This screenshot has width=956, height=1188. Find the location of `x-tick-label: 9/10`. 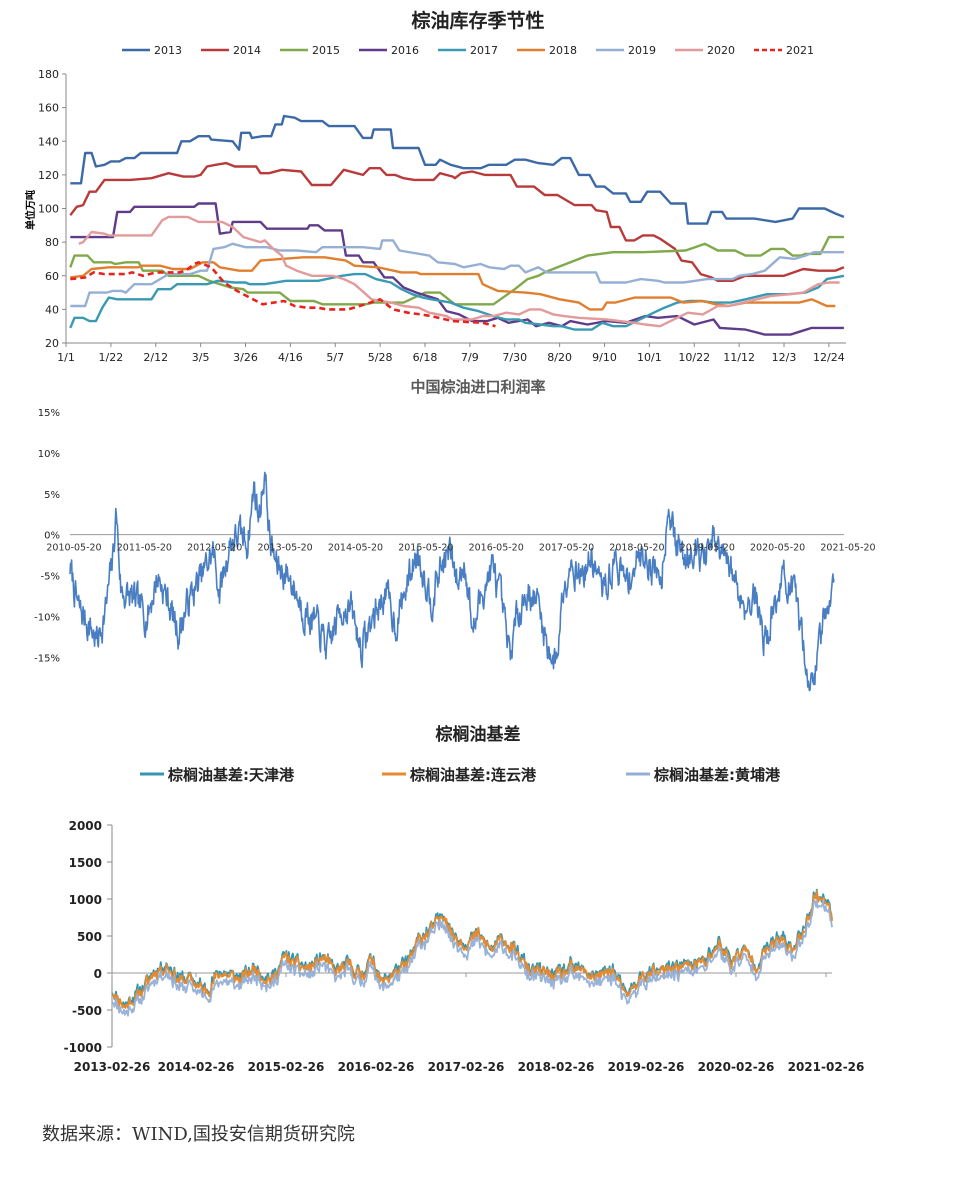

x-tick-label: 9/10 is located at coordinates (604, 357).